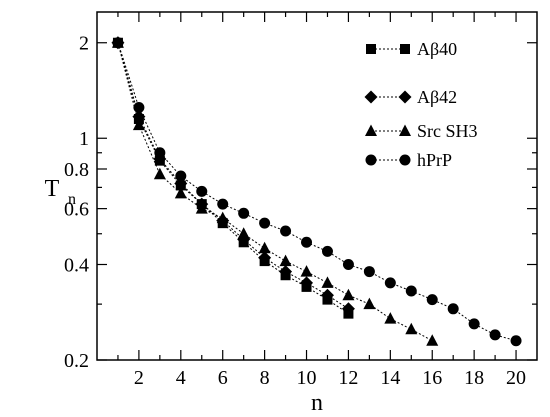  Describe the element at coordinates (84, 44) in the screenshot. I see `y-tick-label: 2` at that location.